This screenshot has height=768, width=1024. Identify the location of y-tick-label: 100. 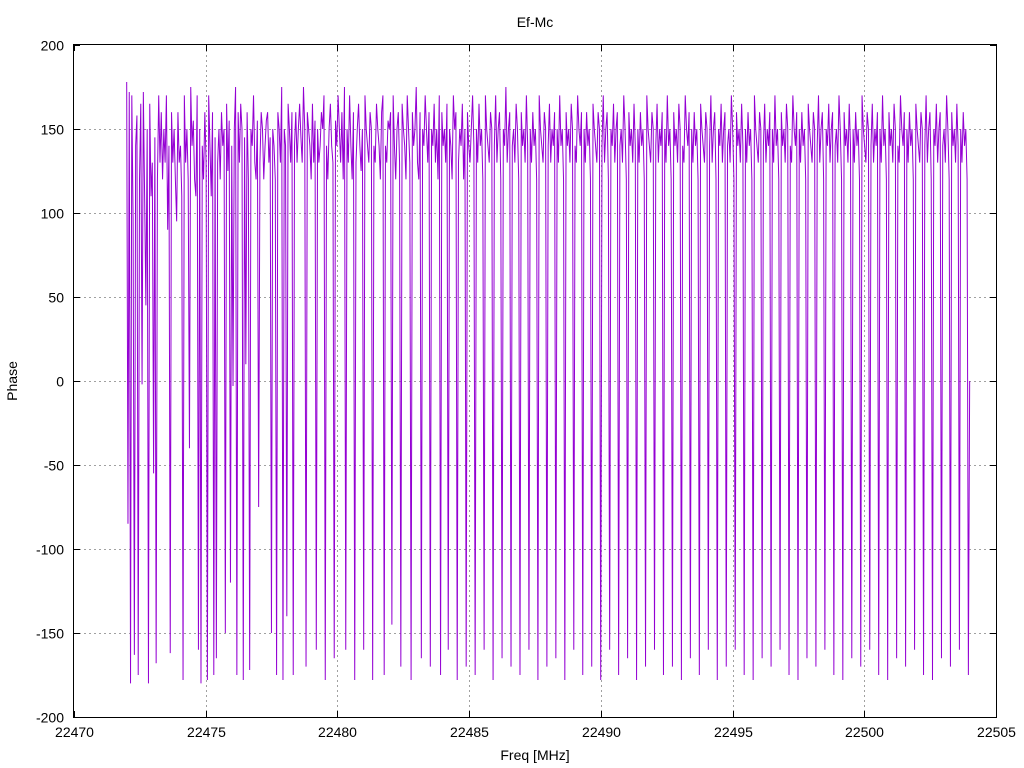
(53, 214).